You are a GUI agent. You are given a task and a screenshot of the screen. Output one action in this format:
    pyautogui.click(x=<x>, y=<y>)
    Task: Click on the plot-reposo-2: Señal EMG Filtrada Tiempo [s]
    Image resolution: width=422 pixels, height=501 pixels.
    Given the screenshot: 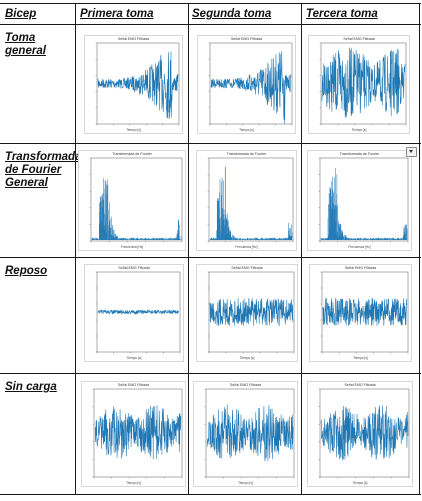 What is the action you would take?
    pyautogui.click(x=247, y=313)
    